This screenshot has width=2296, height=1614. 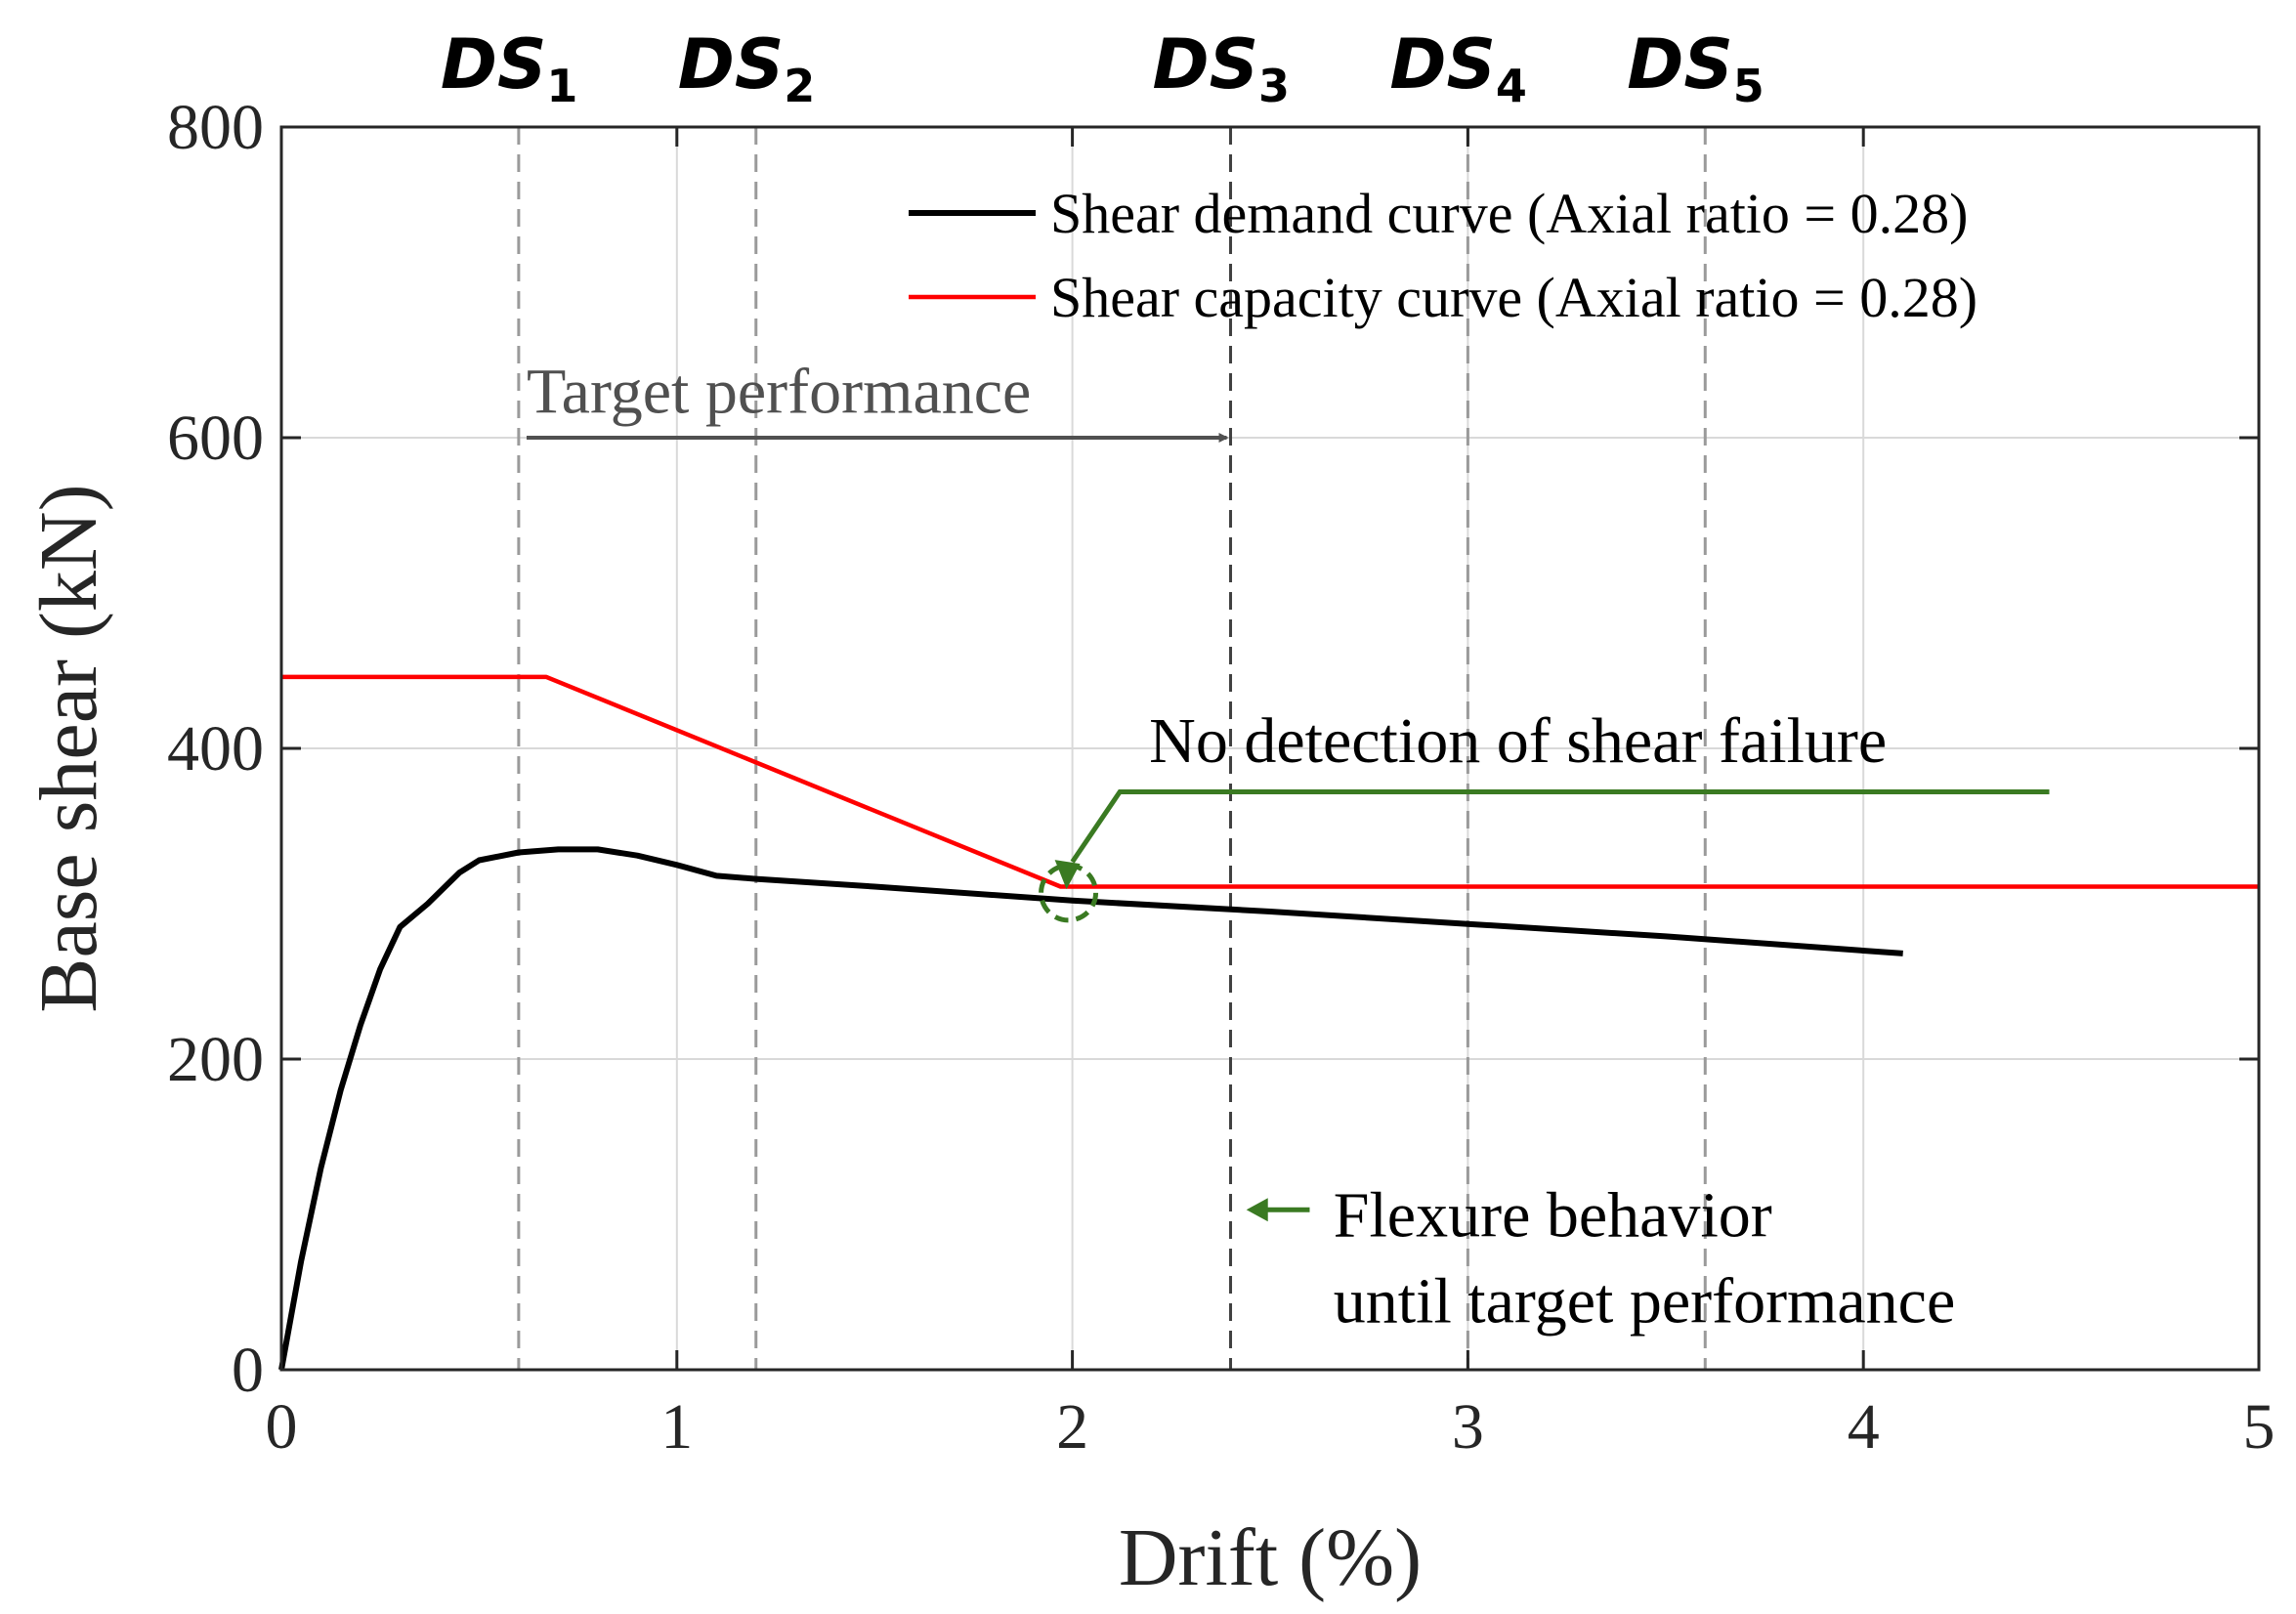 What do you see at coordinates (779, 391) in the screenshot?
I see `target-performance-text: Target performance` at bounding box center [779, 391].